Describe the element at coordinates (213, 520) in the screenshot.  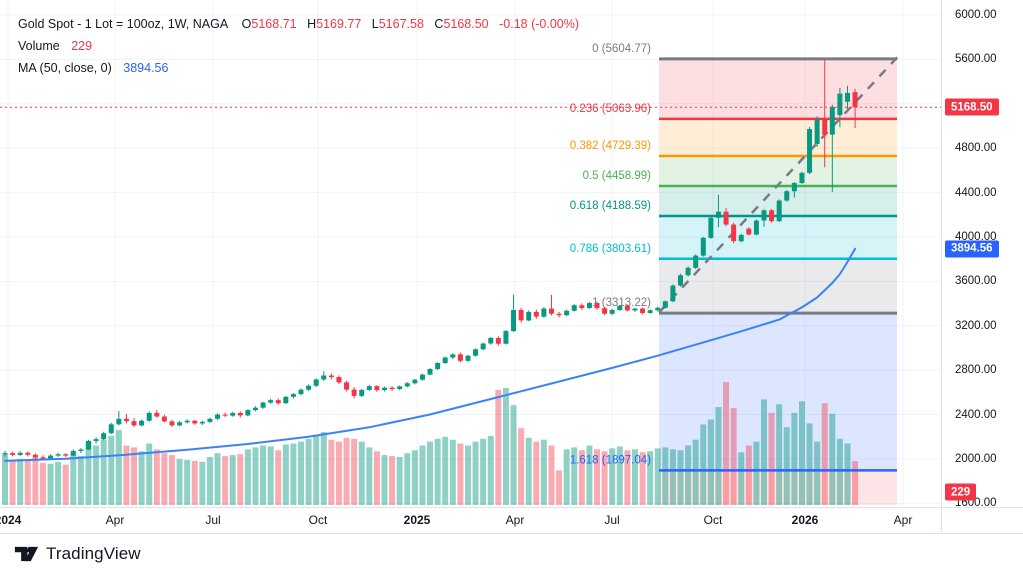
I see `time-axis-tick: Jul` at that location.